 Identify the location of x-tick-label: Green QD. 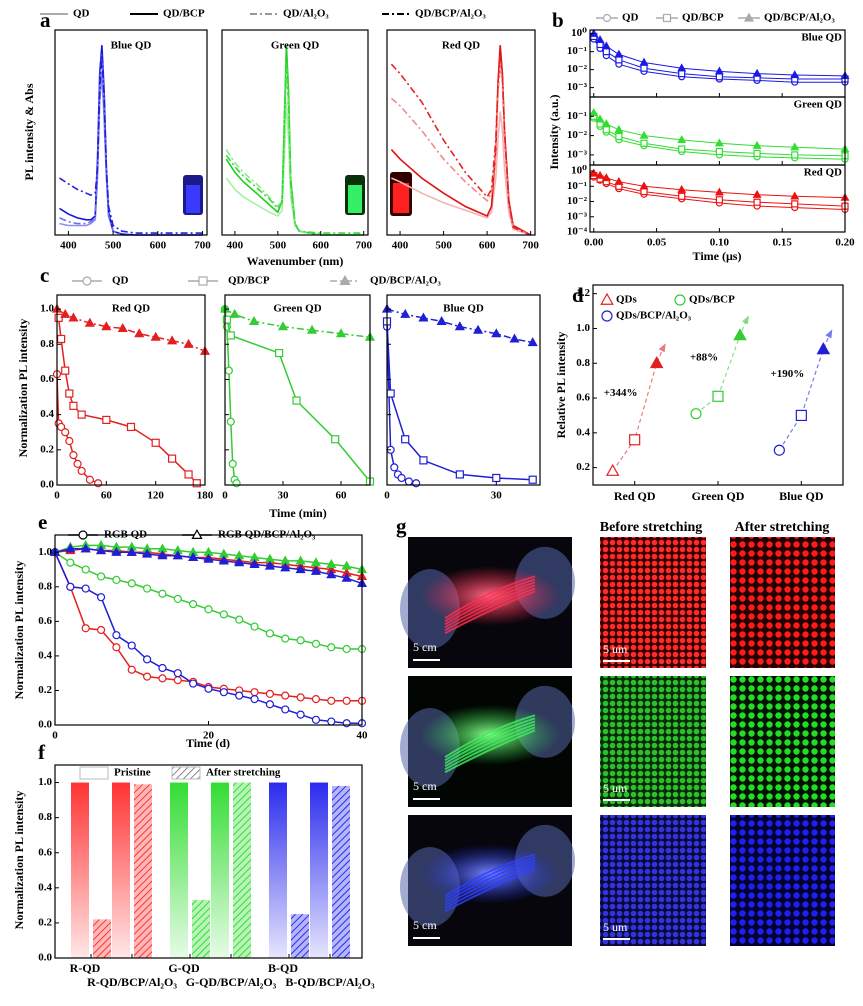
(718, 496).